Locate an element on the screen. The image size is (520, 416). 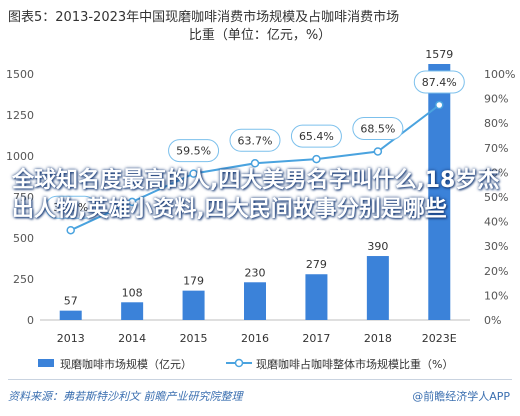
share-point-2017 is located at coordinates (316, 159).